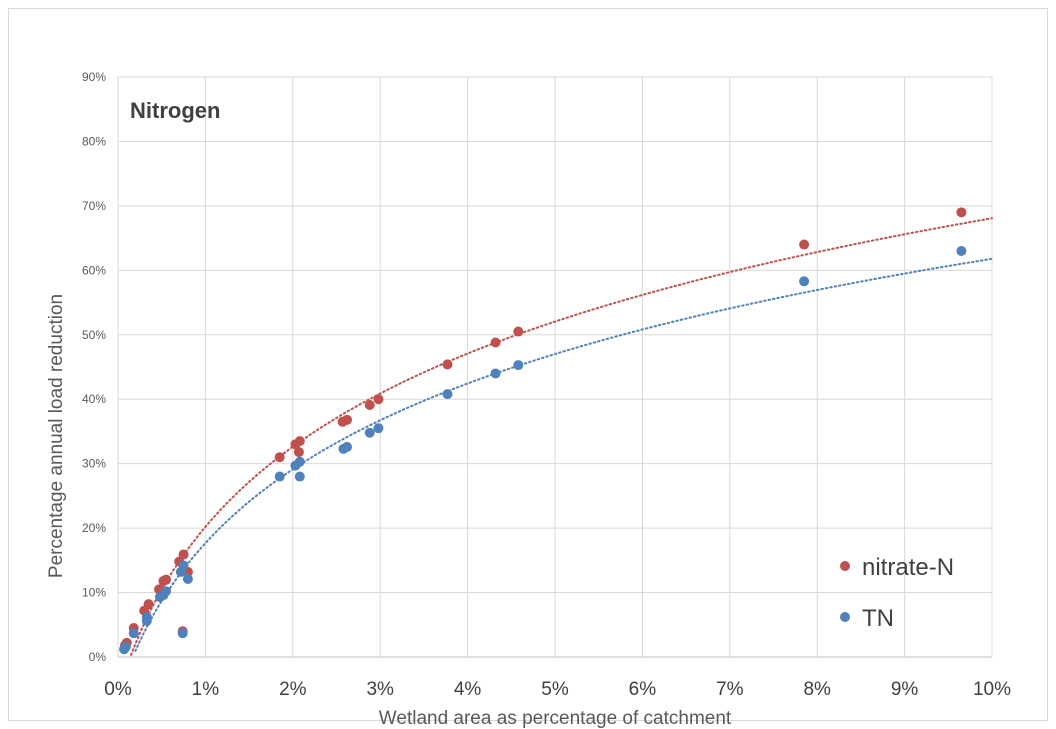 The image size is (1056, 729). I want to click on x-tick-label: 9%, so click(905, 689).